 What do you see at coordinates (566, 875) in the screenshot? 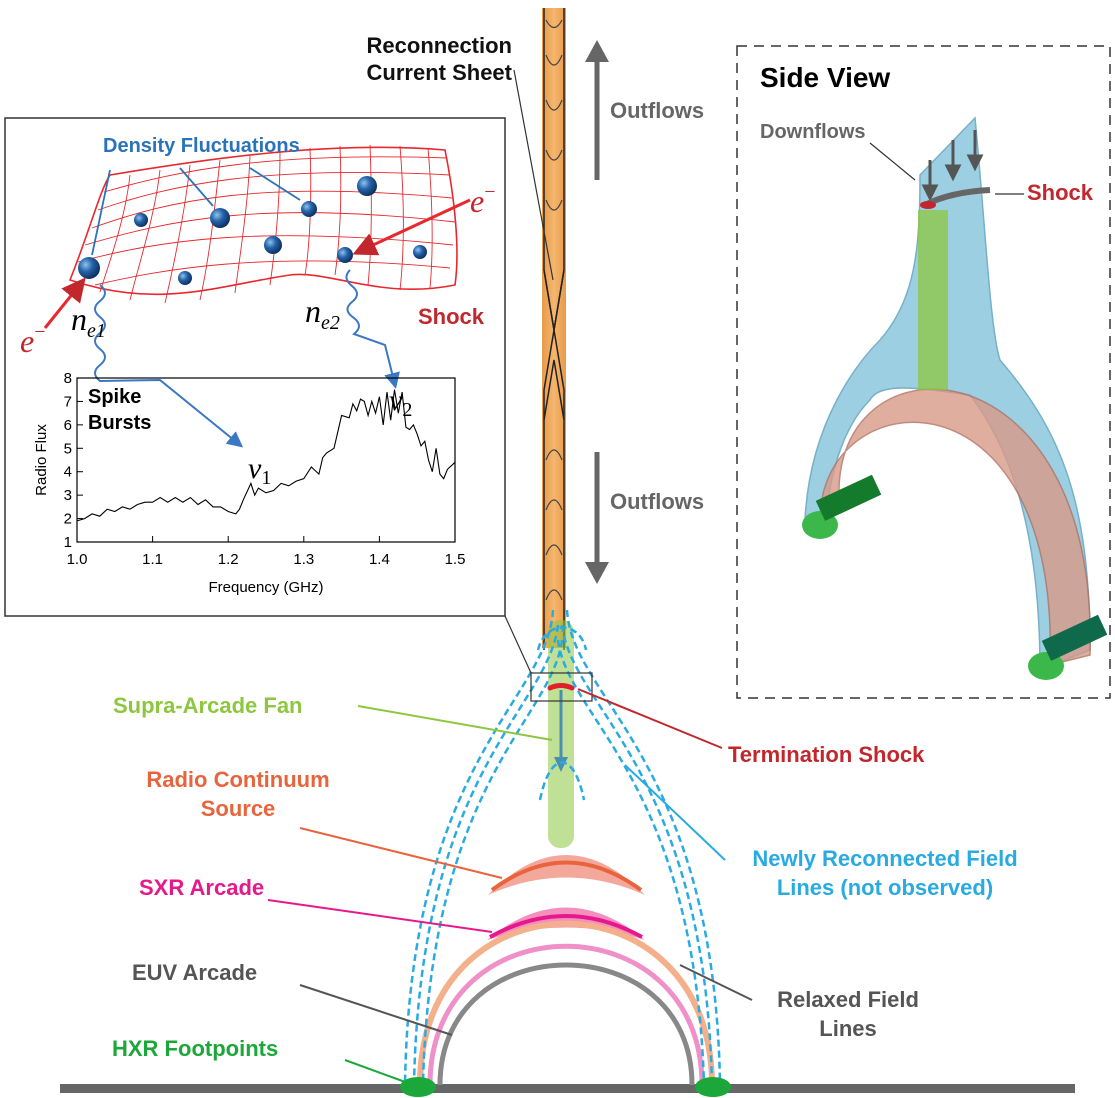
I see `radio-continuum-source-shape` at bounding box center [566, 875].